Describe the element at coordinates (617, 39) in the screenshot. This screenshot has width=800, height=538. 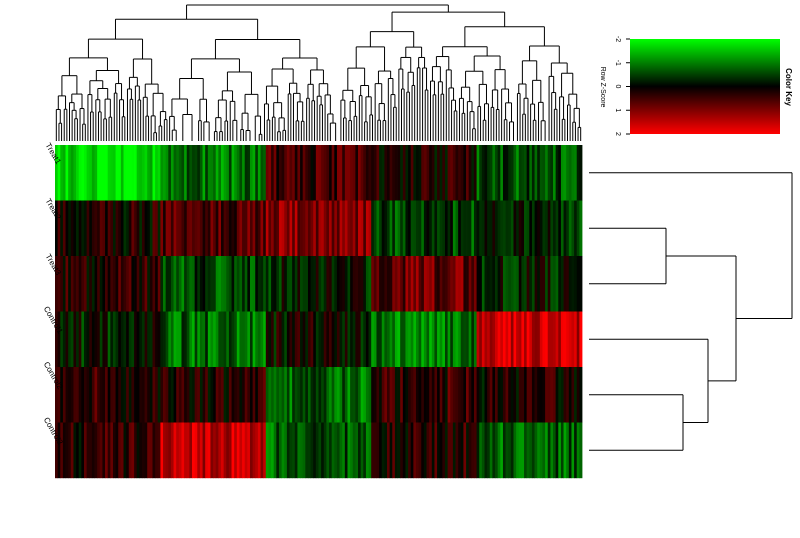
I see `color-key-tick-label: -2` at that location.